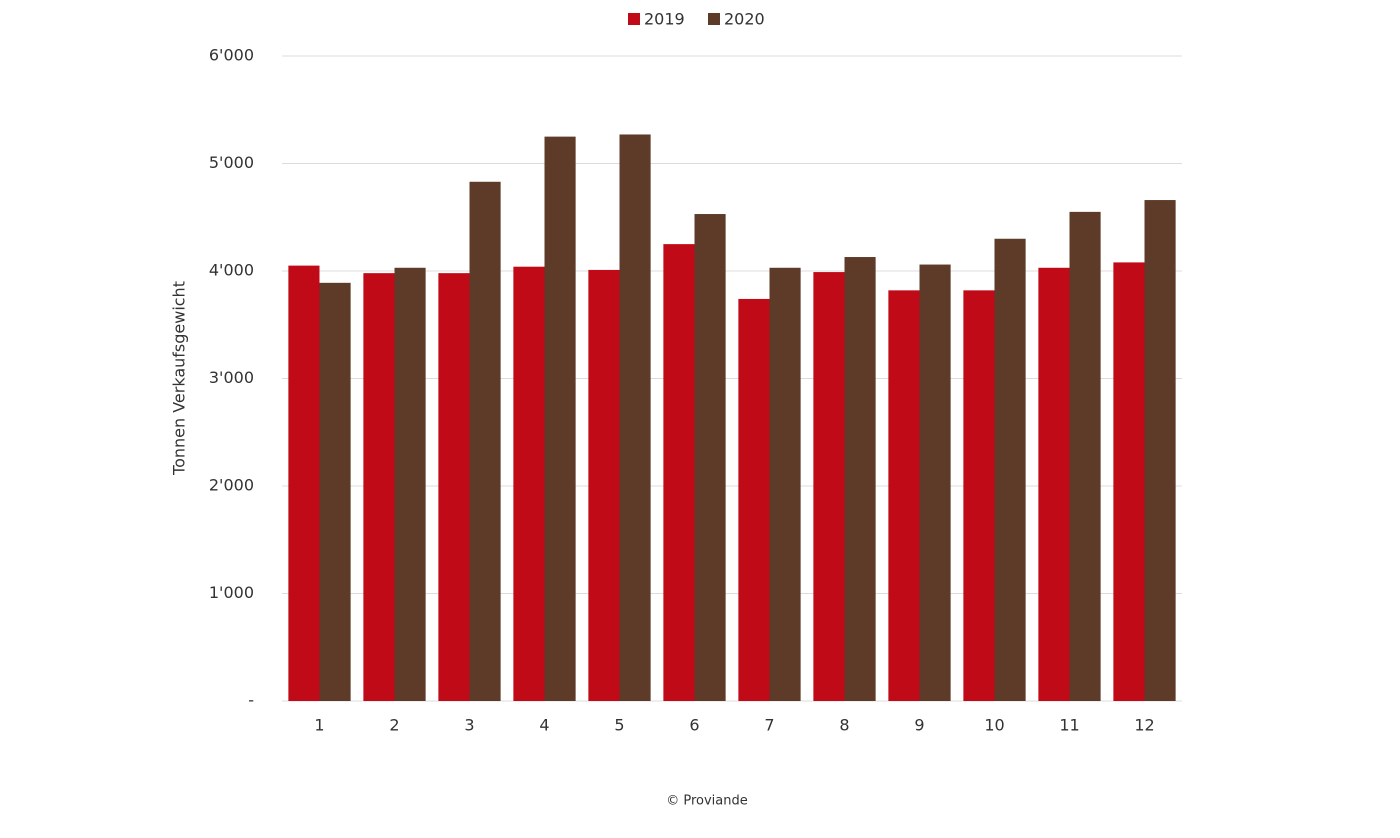 Image resolution: width=1400 pixels, height=838 pixels. I want to click on x-tick-label: 10, so click(994, 725).